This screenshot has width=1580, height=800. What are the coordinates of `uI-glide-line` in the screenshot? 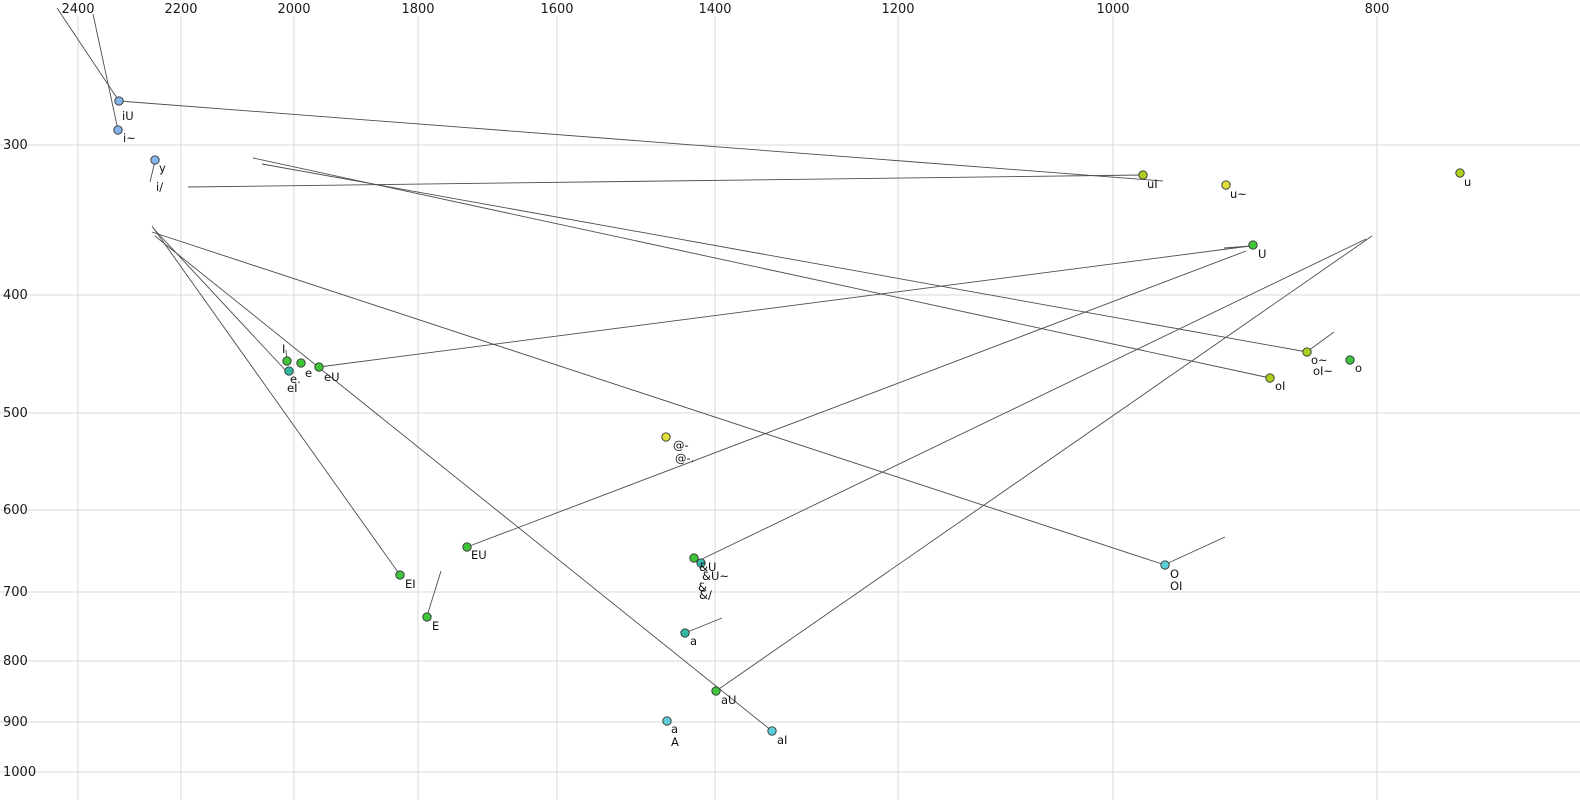 It's located at (665, 181).